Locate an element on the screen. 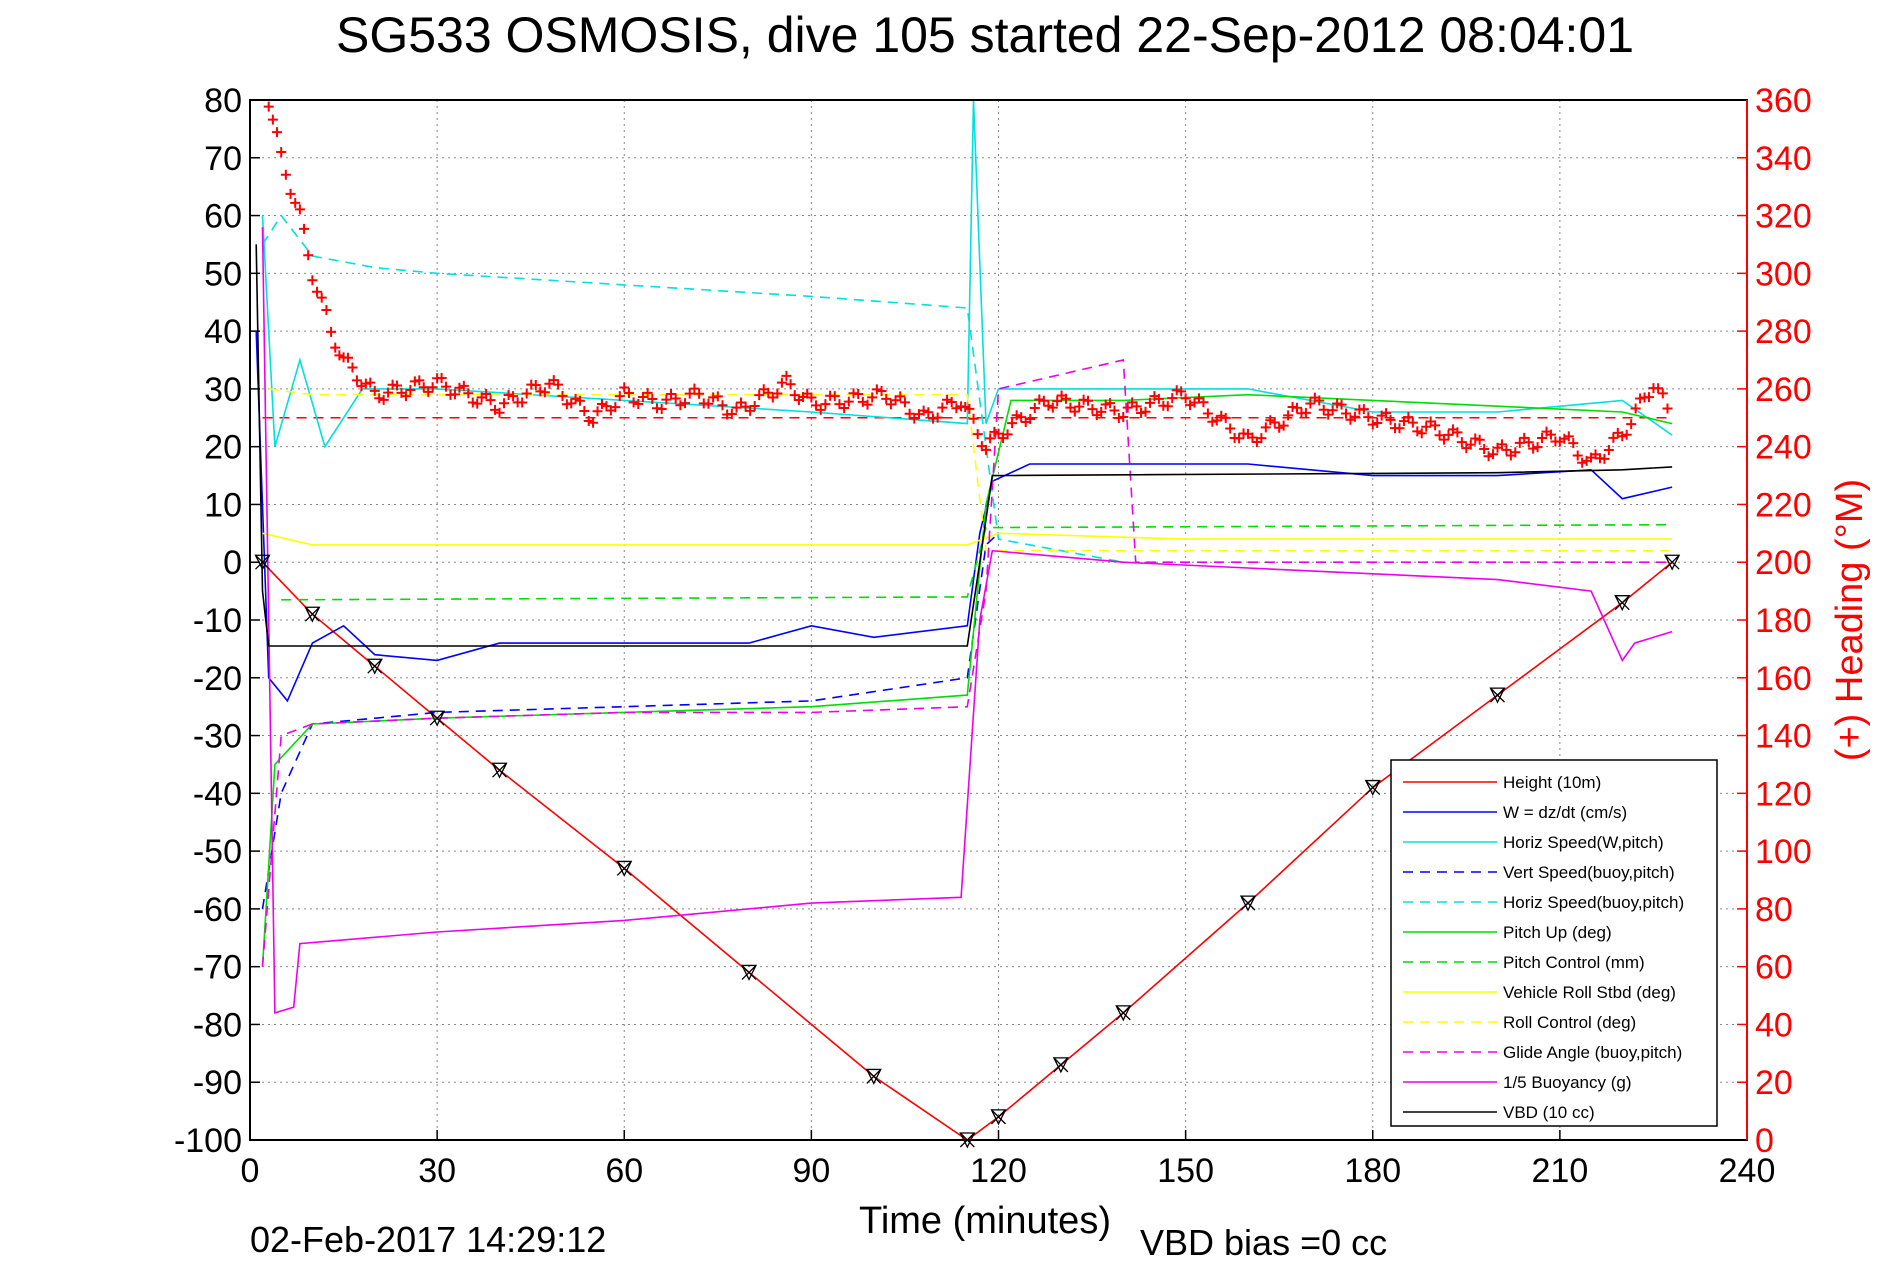  y-left-tick-label: 40 is located at coordinates (223, 332).